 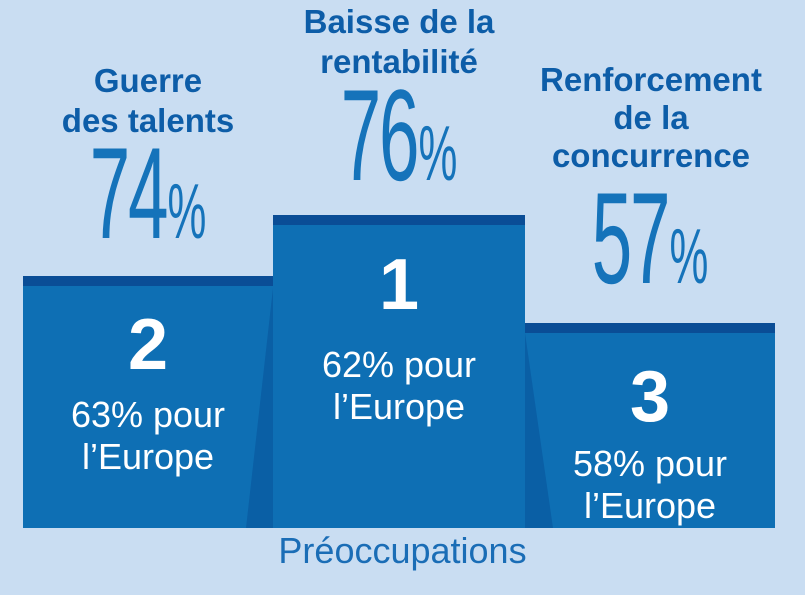 I want to click on value-guerre-des-talents: 74%, so click(x=148, y=193).